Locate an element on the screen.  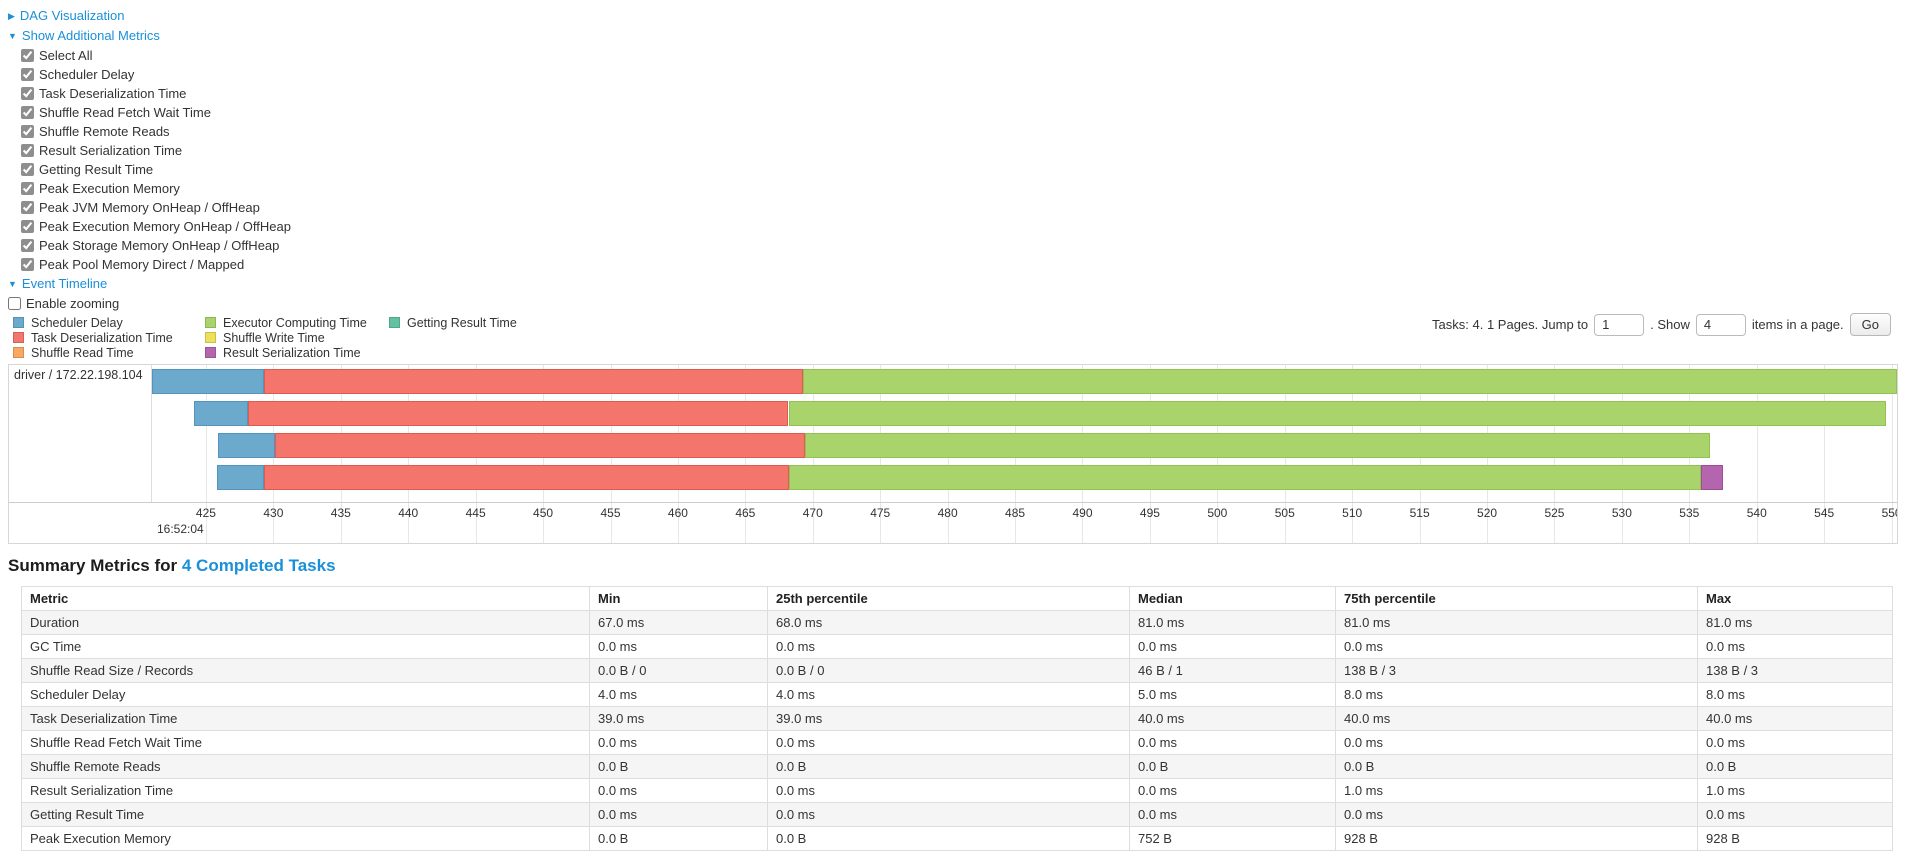
axis-tick-label: 465 is located at coordinates (745, 513).